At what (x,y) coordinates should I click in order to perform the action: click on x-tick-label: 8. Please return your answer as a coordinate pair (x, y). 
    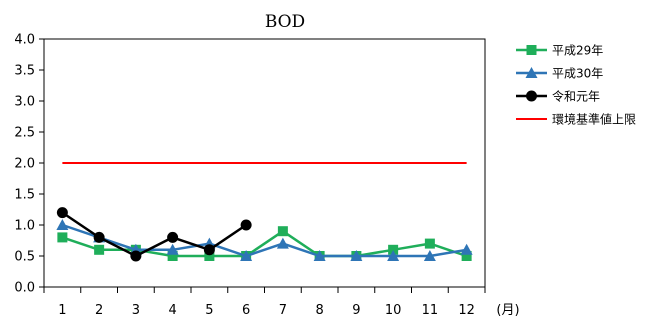
    Looking at the image, I should click on (319, 310).